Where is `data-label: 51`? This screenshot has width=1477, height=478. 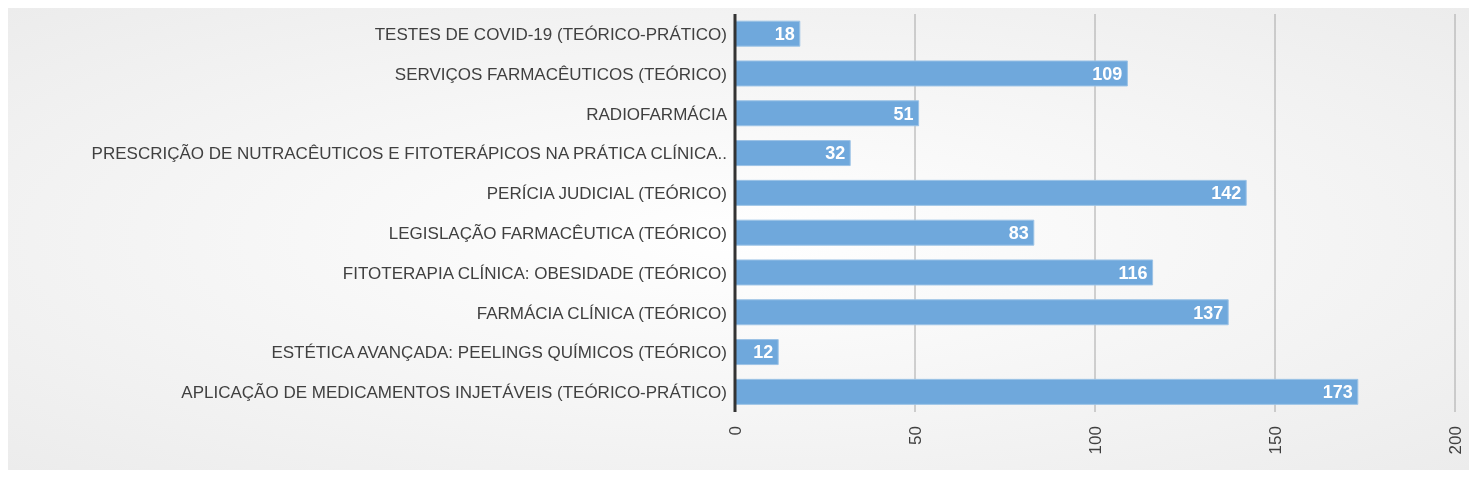 data-label: 51 is located at coordinates (903, 113).